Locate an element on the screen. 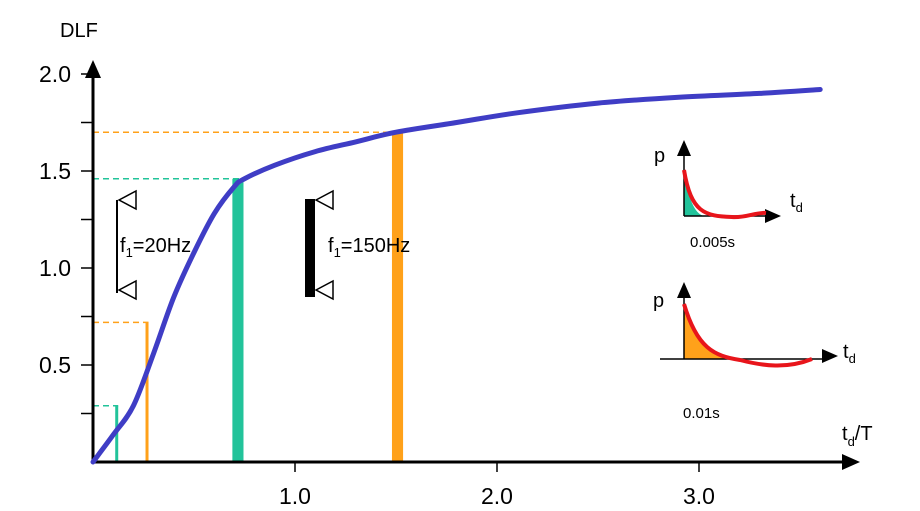  pulse-inset-0005s: p td 0.005s is located at coordinates (728, 195).